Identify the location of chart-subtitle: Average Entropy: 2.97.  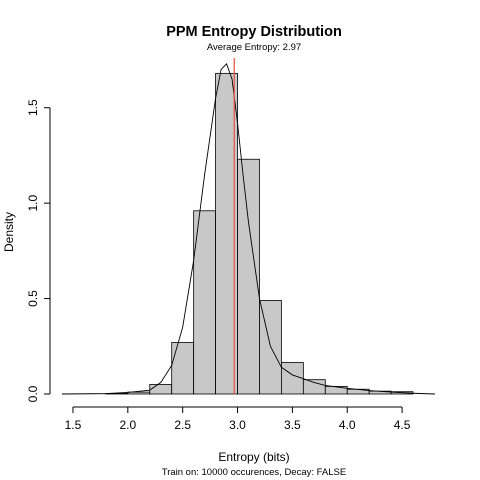
(254, 47).